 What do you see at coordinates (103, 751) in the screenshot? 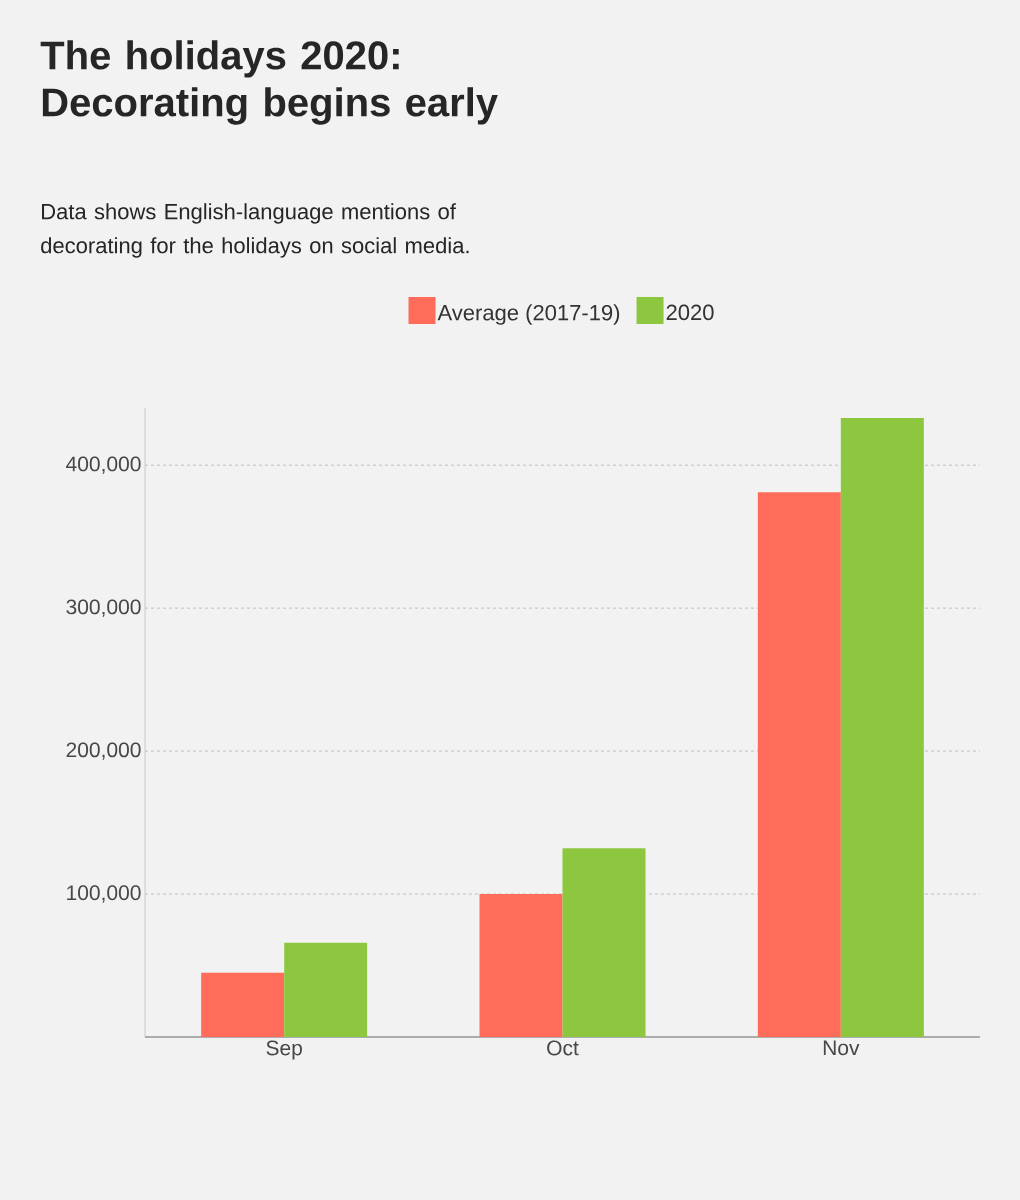
I see `y-tick-label: 200,000` at bounding box center [103, 751].